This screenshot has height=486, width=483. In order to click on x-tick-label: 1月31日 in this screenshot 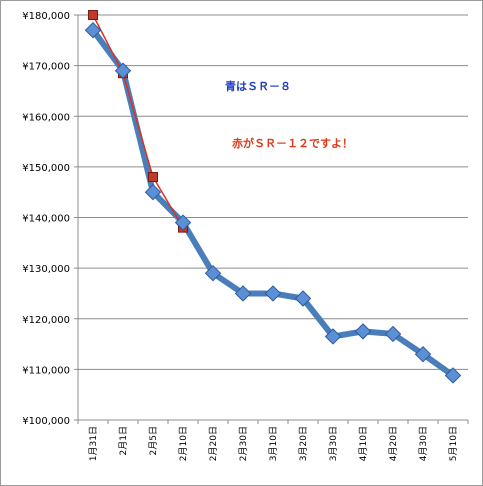, I will do `click(93, 443)`.